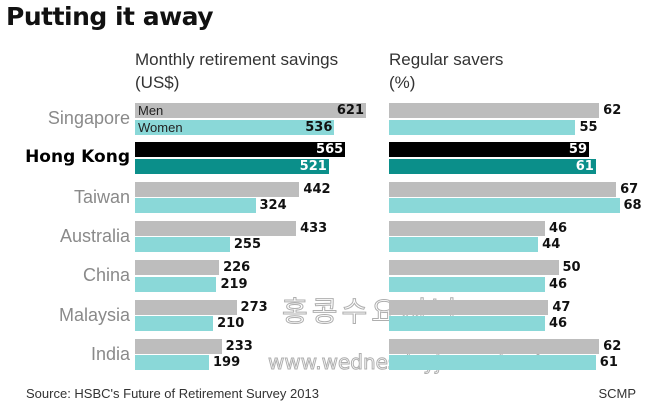 This screenshot has height=405, width=652. I want to click on data-label: 199, so click(227, 363).